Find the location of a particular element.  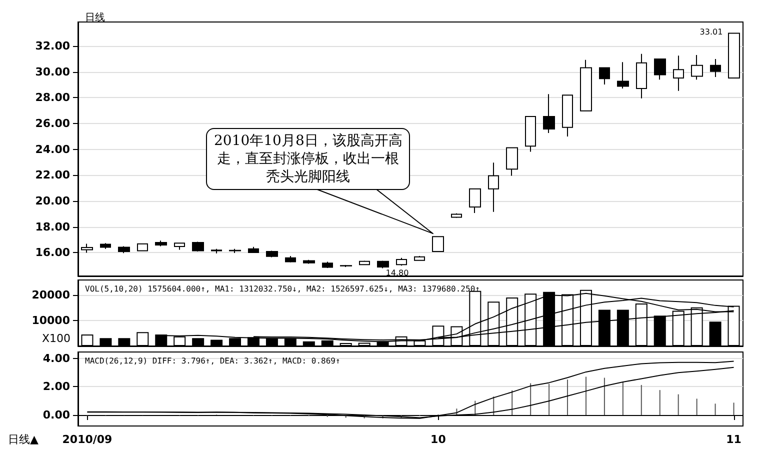

y-tick-label: 22.00 is located at coordinates (52, 175).